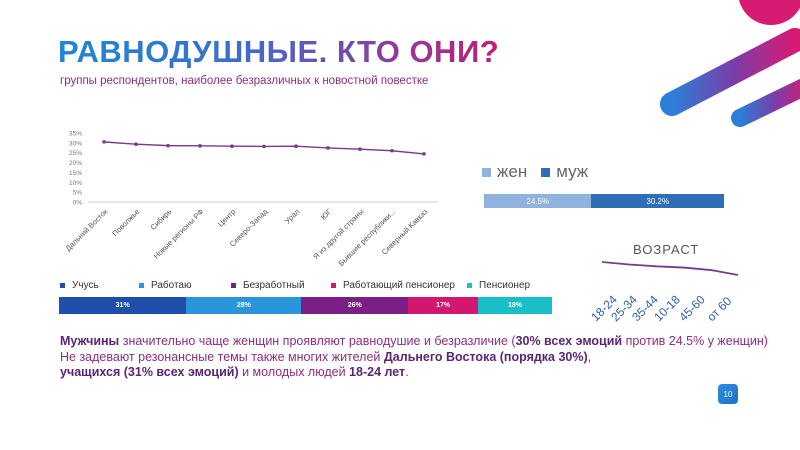 The width and height of the screenshot is (800, 450). I want to click on slide-title: РАВНОДУШНЫЕ. КТО ОНИ?, so click(279, 51).